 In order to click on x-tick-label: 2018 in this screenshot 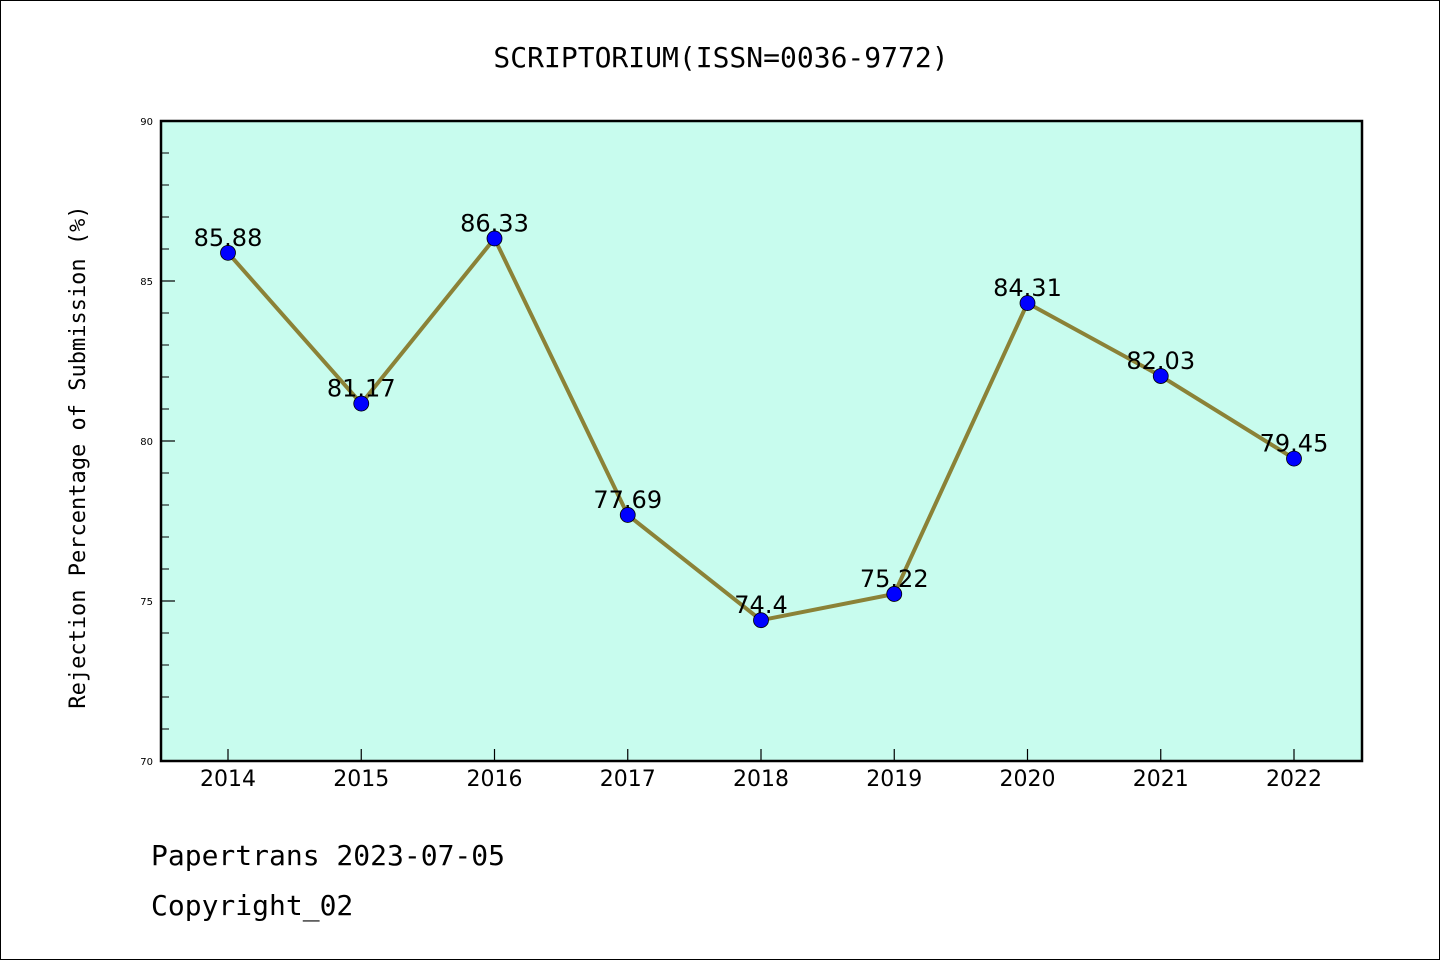, I will do `click(761, 779)`.